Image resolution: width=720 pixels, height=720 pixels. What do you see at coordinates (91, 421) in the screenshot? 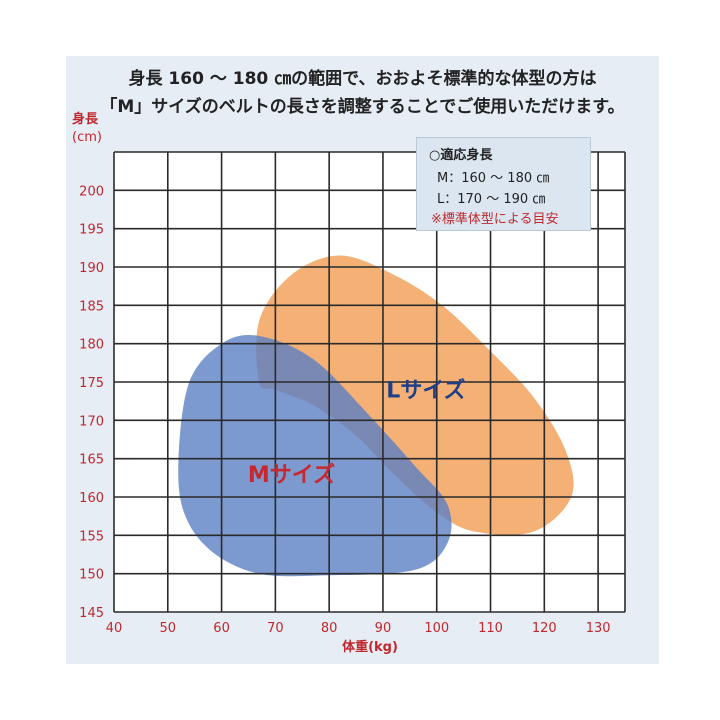
I see `y-tick-label: 170` at bounding box center [91, 421].